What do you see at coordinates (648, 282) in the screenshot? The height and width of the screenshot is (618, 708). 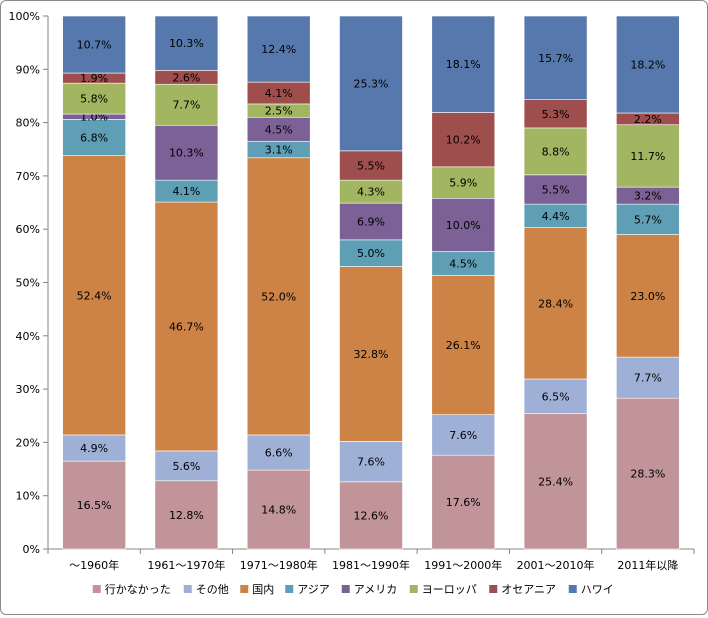 I see `bar-stack: 28.3% 7.7% 23.0% 5.7% 3.2% 11.7% 2.2% 18.2%` at bounding box center [648, 282].